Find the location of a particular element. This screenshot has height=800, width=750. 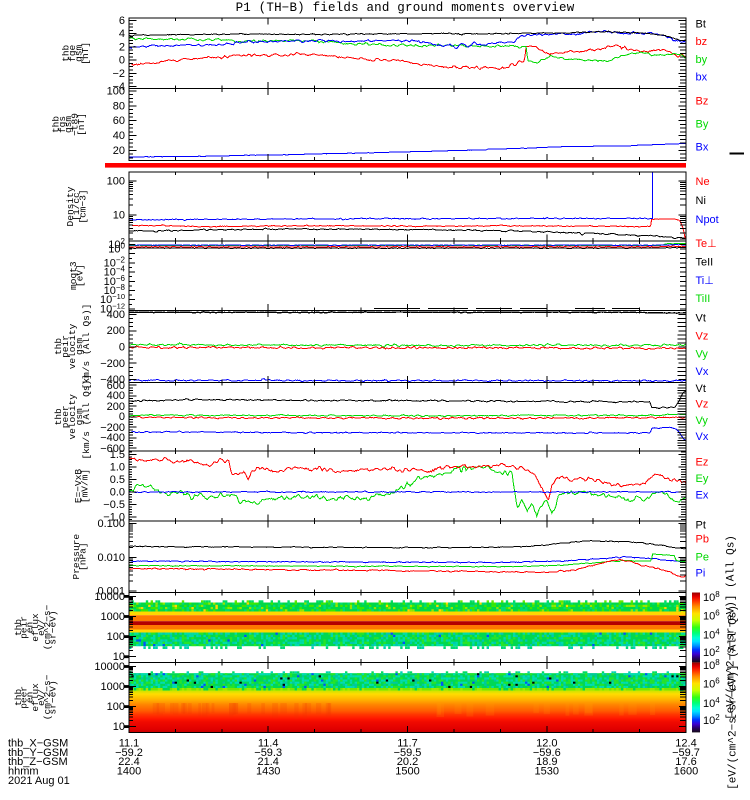

svg-text: Ey is located at coordinates (702, 479).